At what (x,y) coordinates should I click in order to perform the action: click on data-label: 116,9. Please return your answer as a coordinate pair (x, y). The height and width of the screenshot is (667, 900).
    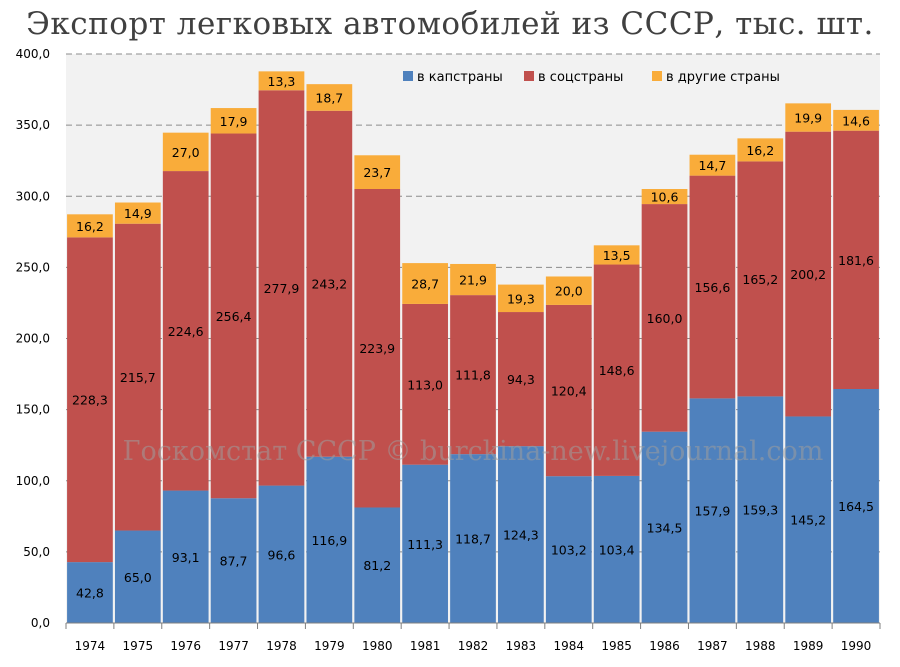
    Looking at the image, I should click on (329, 540).